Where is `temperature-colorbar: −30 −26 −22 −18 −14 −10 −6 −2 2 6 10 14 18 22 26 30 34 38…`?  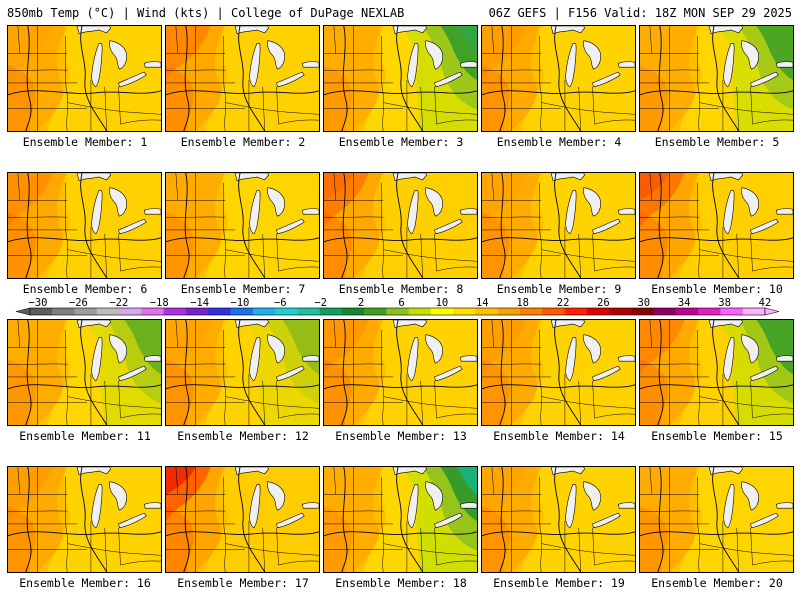 temperature-colorbar: −30 −26 −22 −18 −14 −10 −6 −2 2 6 10 14 18 22 26 30 34 38… is located at coordinates (400, 308).